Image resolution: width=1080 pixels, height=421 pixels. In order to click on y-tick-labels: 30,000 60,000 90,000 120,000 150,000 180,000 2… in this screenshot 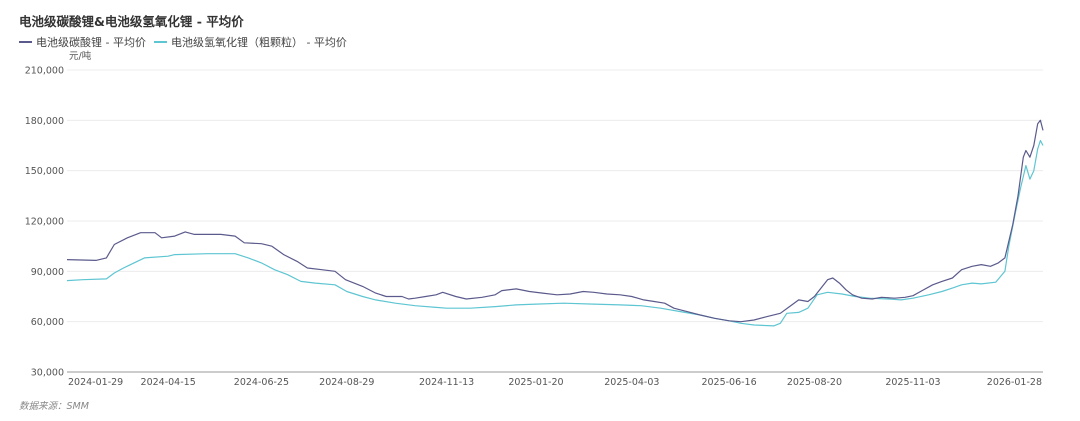, I will do `click(44, 222)`.